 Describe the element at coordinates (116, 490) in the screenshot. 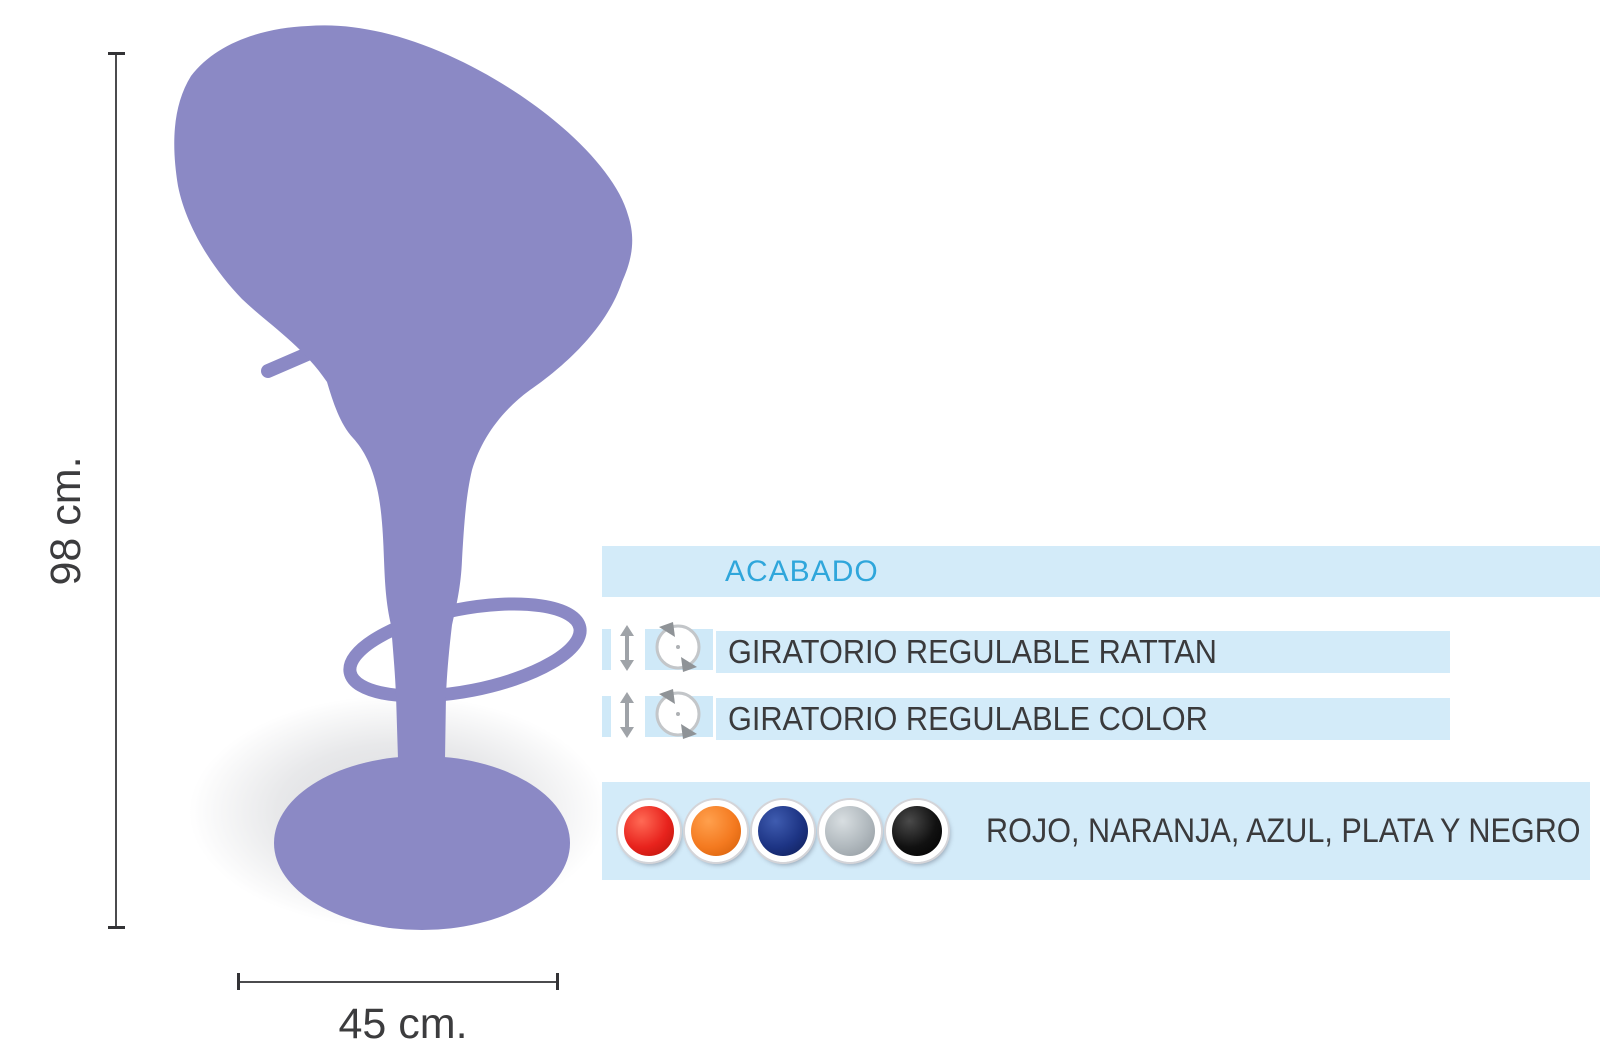

I see `height-dimension-line` at that location.